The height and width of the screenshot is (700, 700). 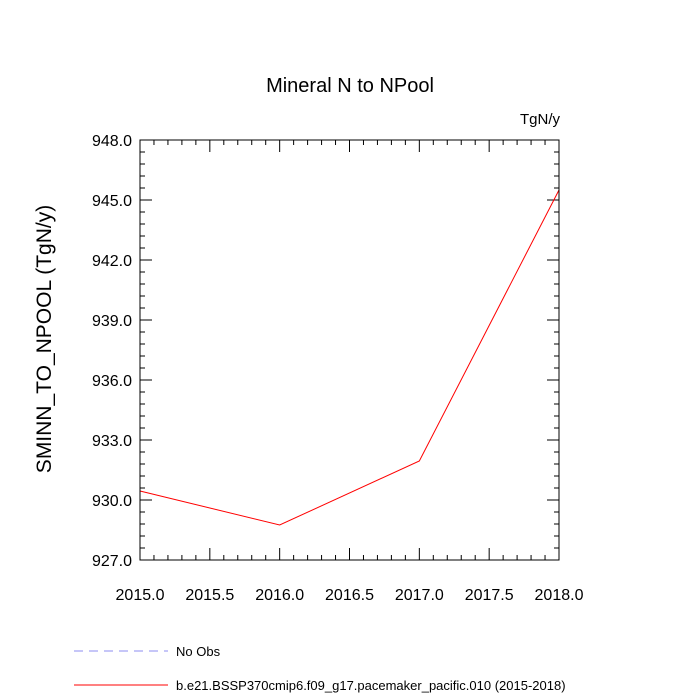 What do you see at coordinates (112, 261) in the screenshot?
I see `y-tick-label: 942.0` at bounding box center [112, 261].